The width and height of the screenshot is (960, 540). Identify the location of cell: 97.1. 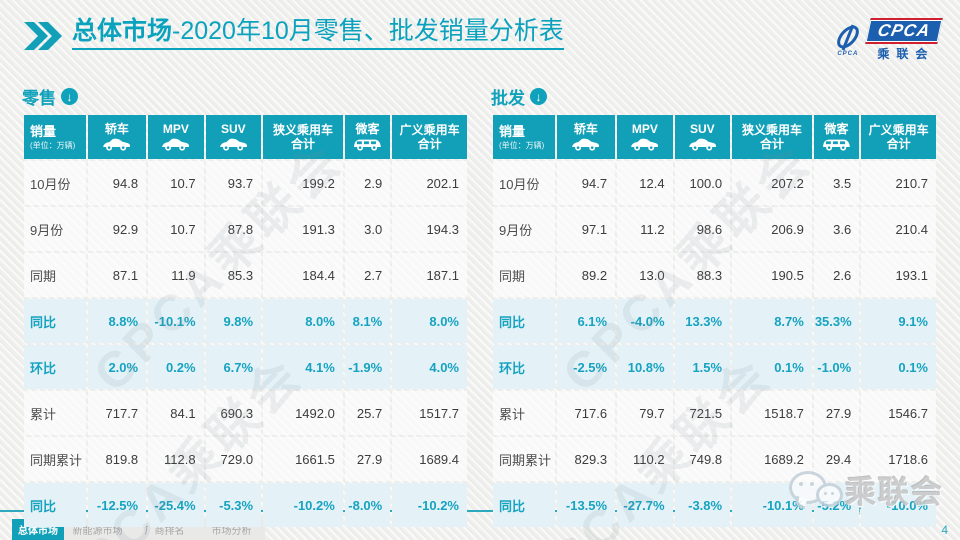
(586, 229).